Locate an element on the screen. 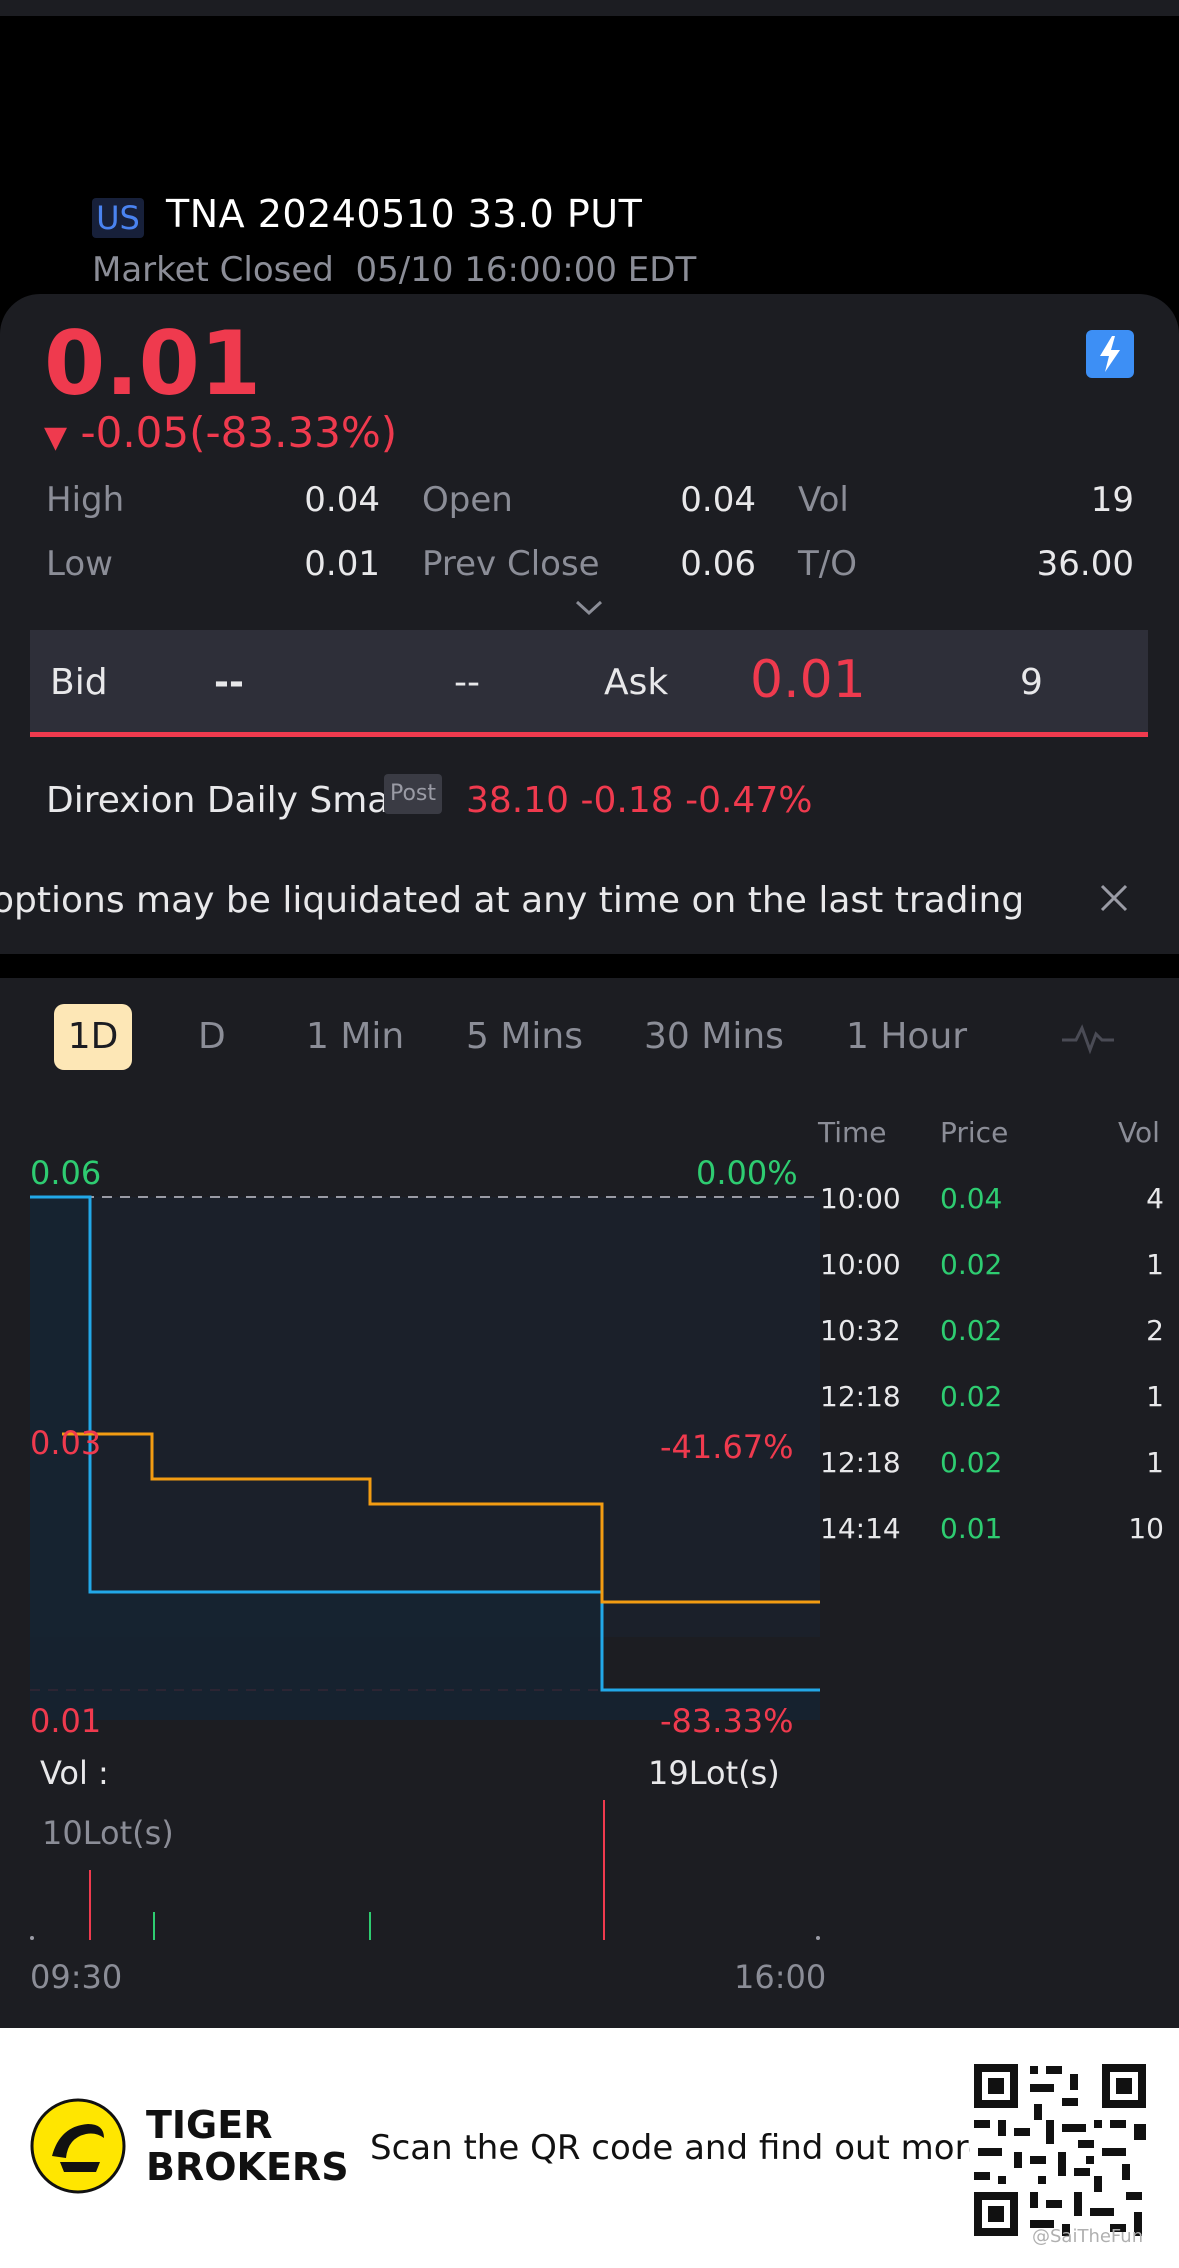 Image resolution: width=1179 pixels, height=2268 pixels. expand-chevron-icon is located at coordinates (589, 610).